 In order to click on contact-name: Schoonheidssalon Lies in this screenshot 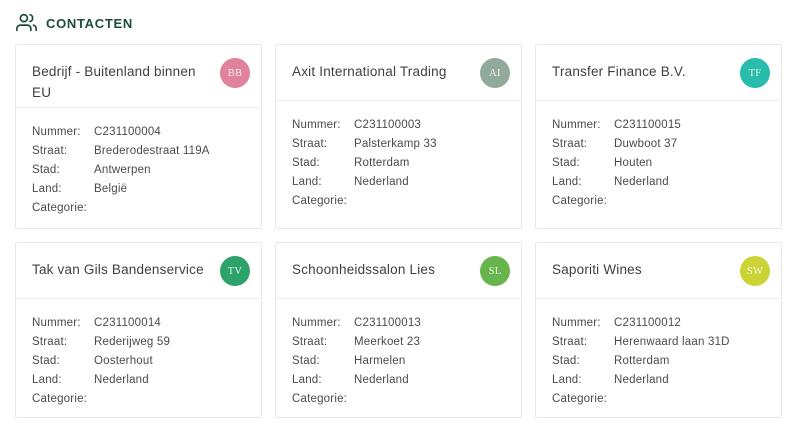, I will do `click(364, 269)`.